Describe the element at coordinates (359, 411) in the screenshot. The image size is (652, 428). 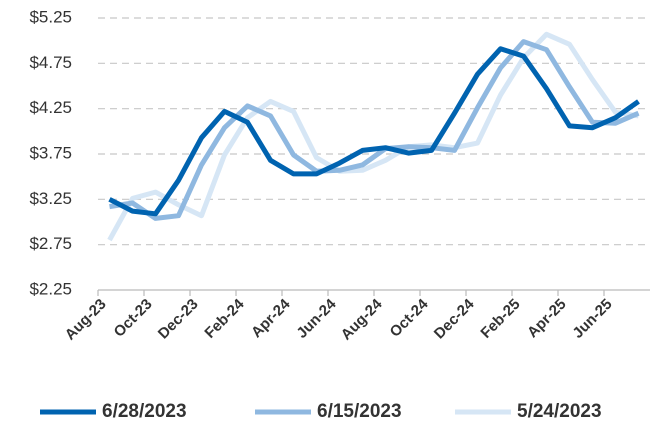
I see `legend-label: 6/15/2023` at that location.